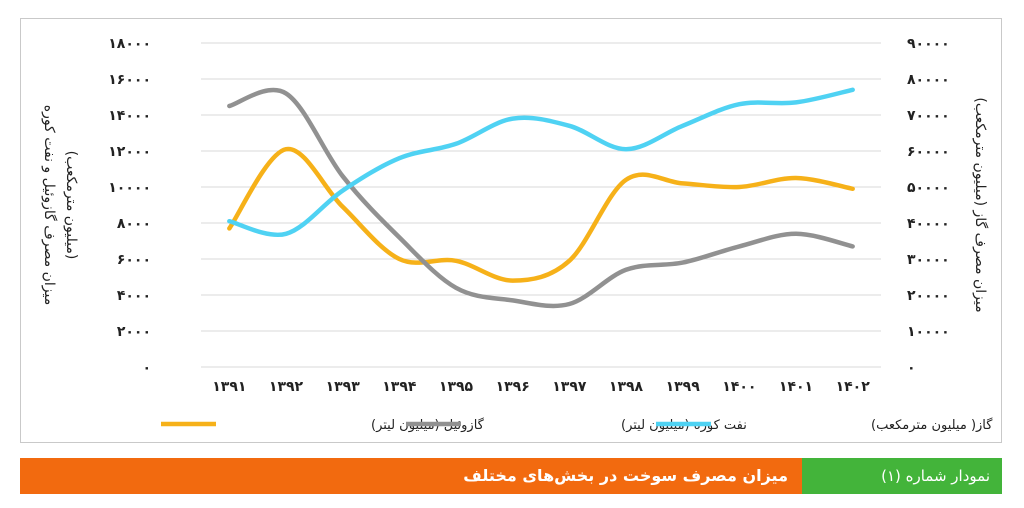  I want to click on x-tick-label: ۱۳۹۵, so click(456, 387).